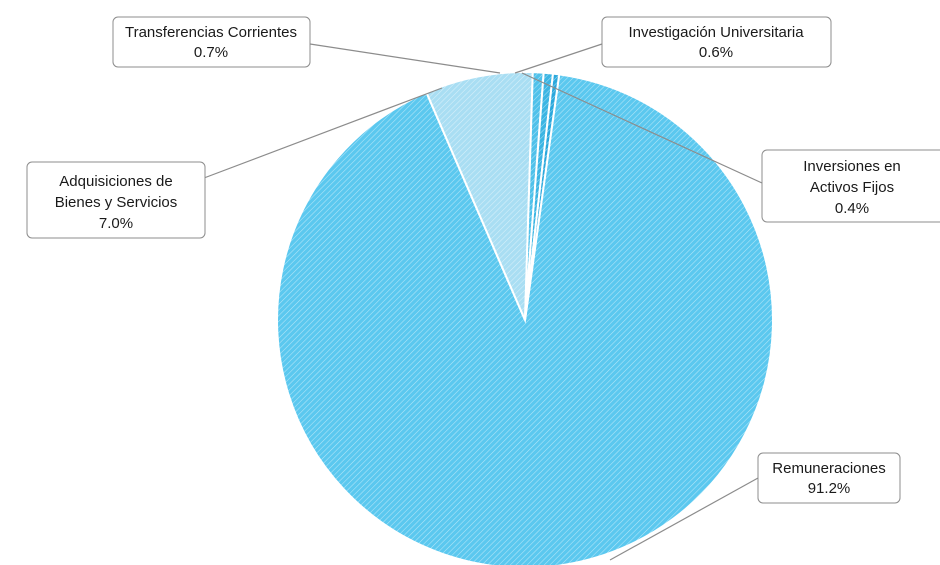 This screenshot has width=940, height=565. What do you see at coordinates (116, 223) in the screenshot?
I see `callout-value: 7.0%` at bounding box center [116, 223].